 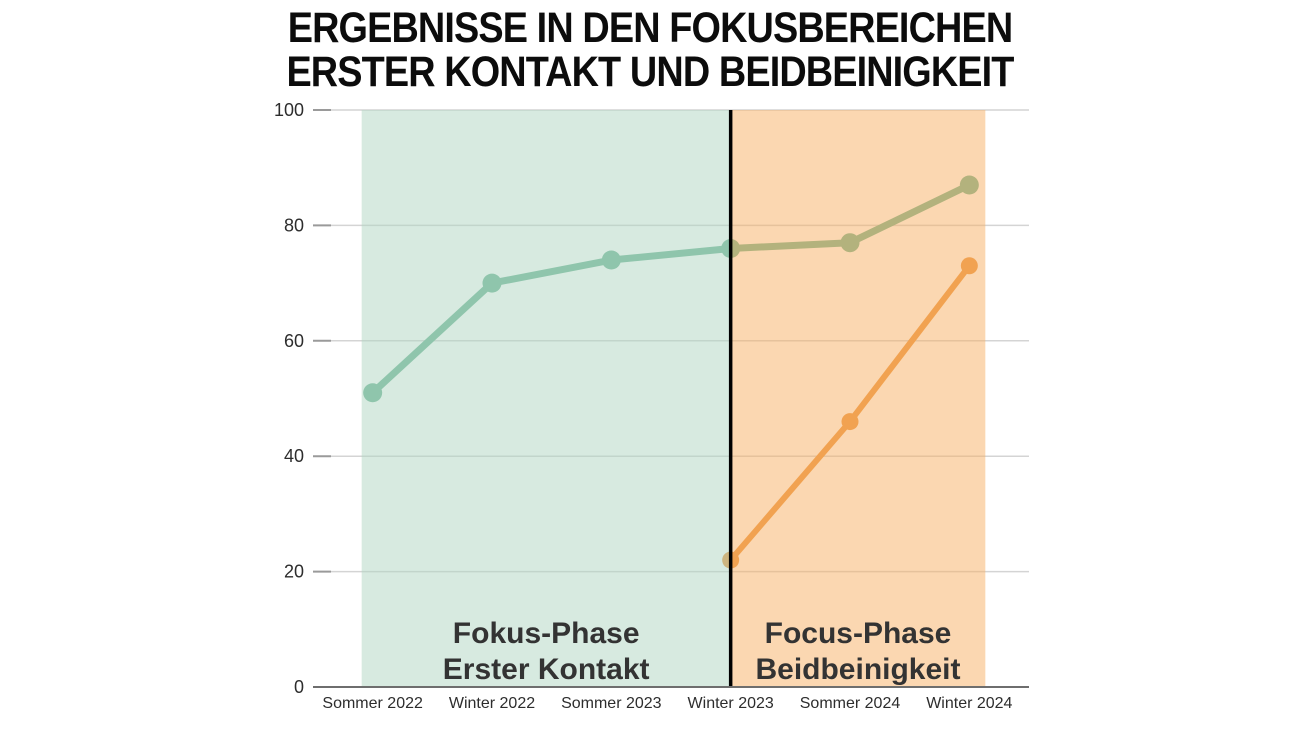 I want to click on region-label-beidbeinigkeit-line-2: Beidbeinigkeit, so click(x=857, y=669).